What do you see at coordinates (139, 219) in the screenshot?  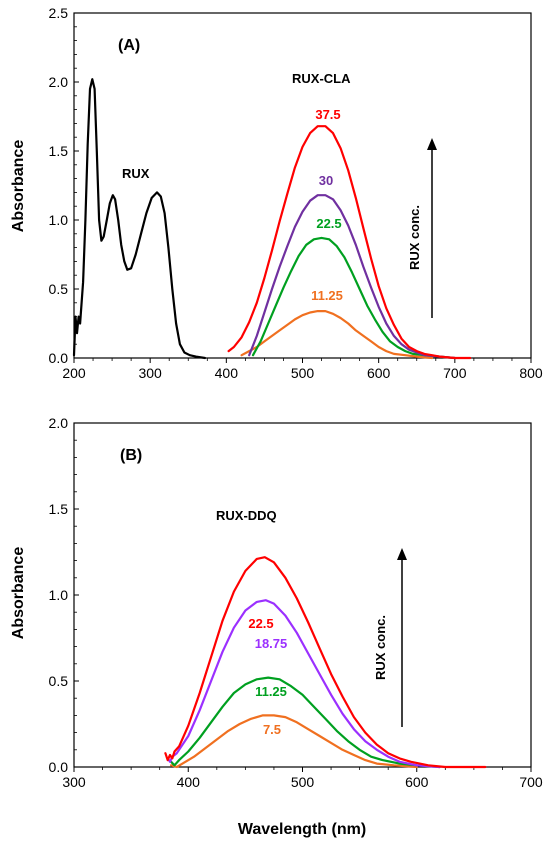 I see `series-line-a-rux` at bounding box center [139, 219].